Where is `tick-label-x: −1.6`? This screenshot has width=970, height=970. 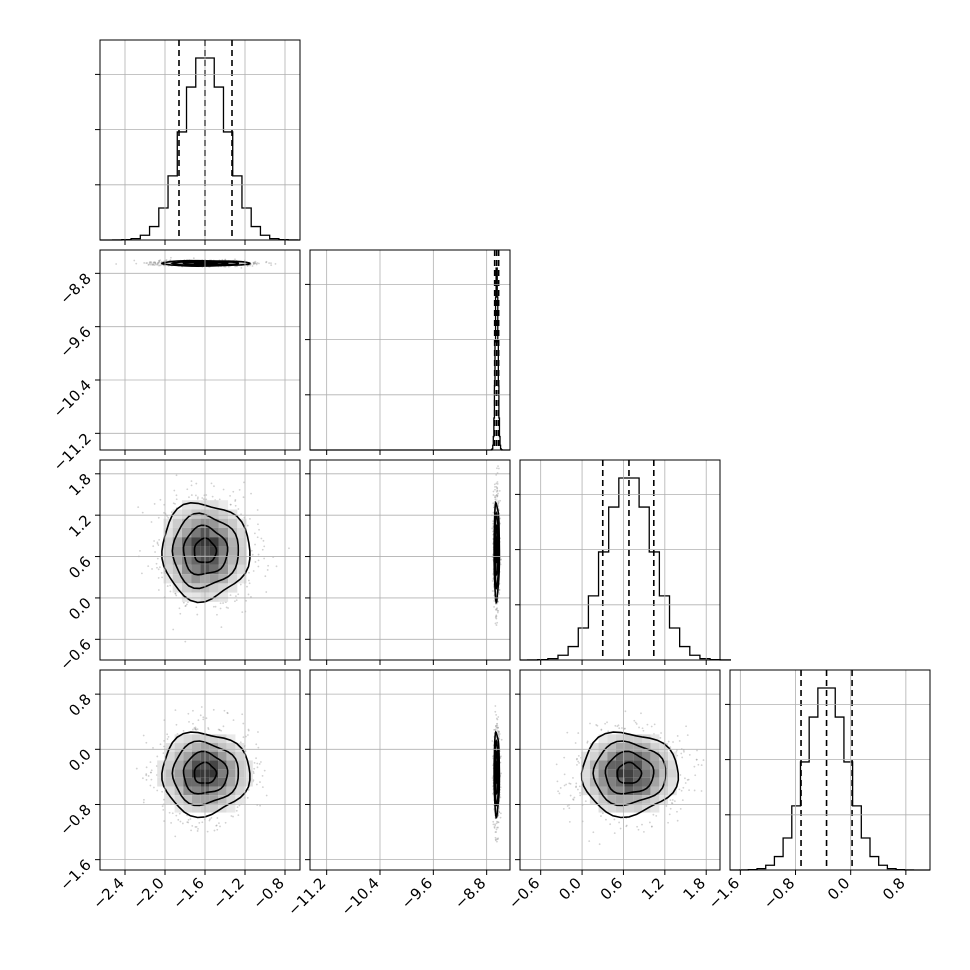
tick-label-x: −1.6 is located at coordinates (188, 893).